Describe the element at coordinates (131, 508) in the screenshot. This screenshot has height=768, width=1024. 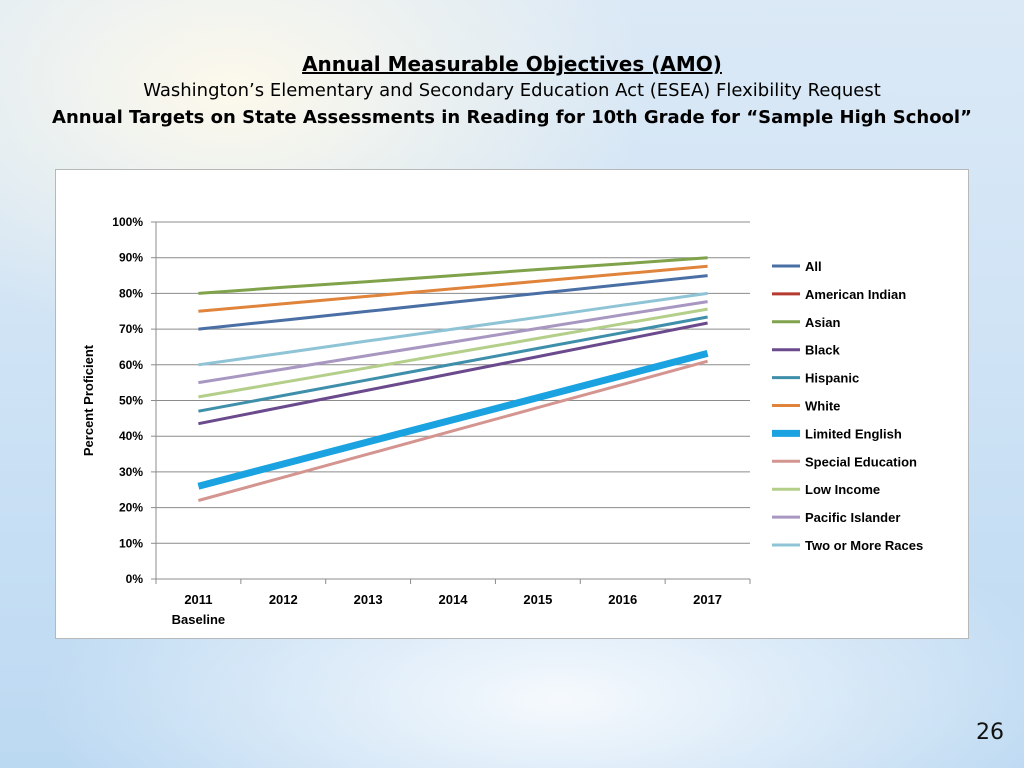
I see `y-tick-label: 20%` at that location.